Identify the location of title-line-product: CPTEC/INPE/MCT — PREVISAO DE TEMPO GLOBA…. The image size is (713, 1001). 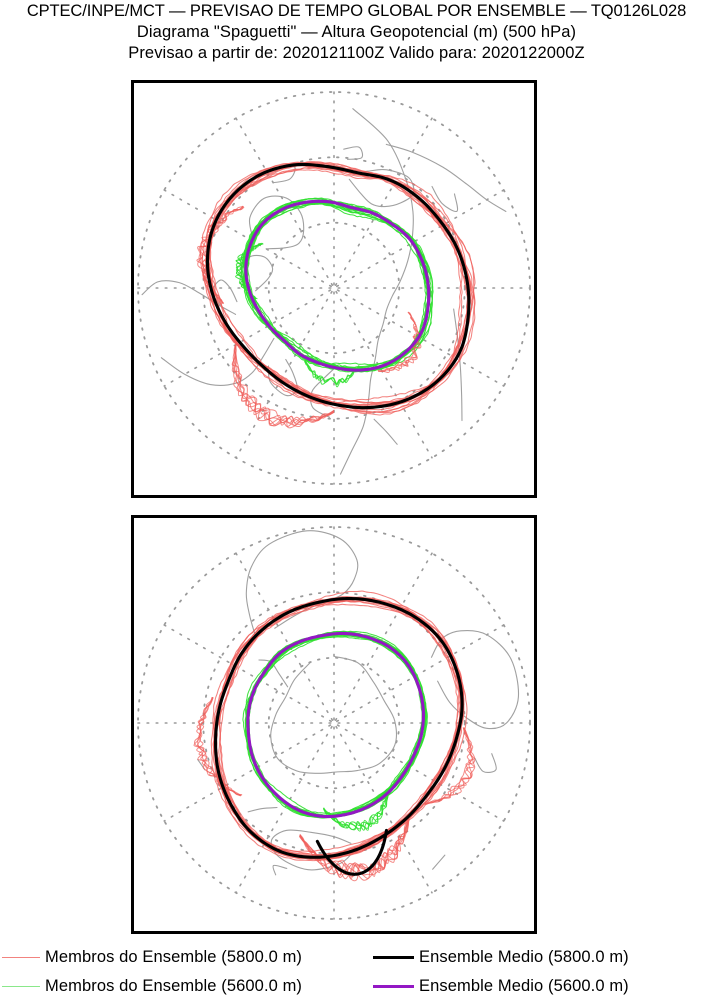
(356, 11).